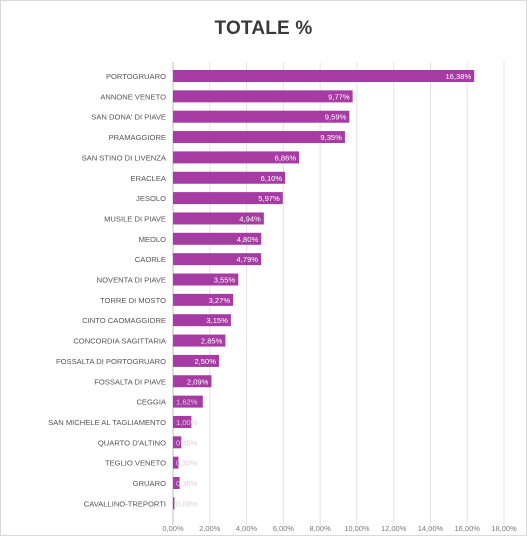 The width and height of the screenshot is (527, 536). What do you see at coordinates (131, 280) in the screenshot?
I see `category-label: NOVENTA DI PIAVE` at bounding box center [131, 280].